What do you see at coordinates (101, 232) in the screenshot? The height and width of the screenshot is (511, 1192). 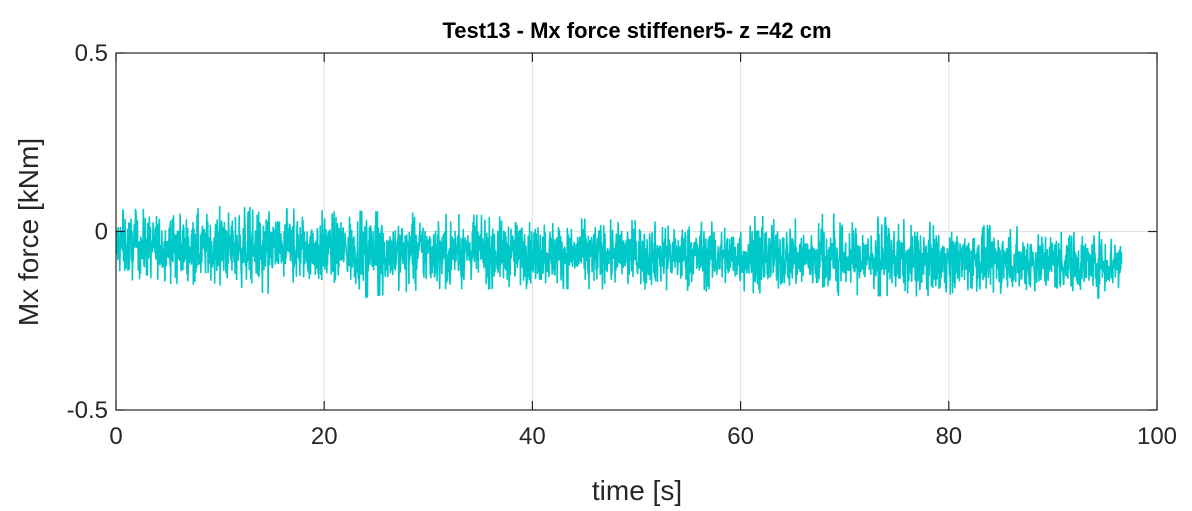 I see `y-tick-label-1: 0` at bounding box center [101, 232].